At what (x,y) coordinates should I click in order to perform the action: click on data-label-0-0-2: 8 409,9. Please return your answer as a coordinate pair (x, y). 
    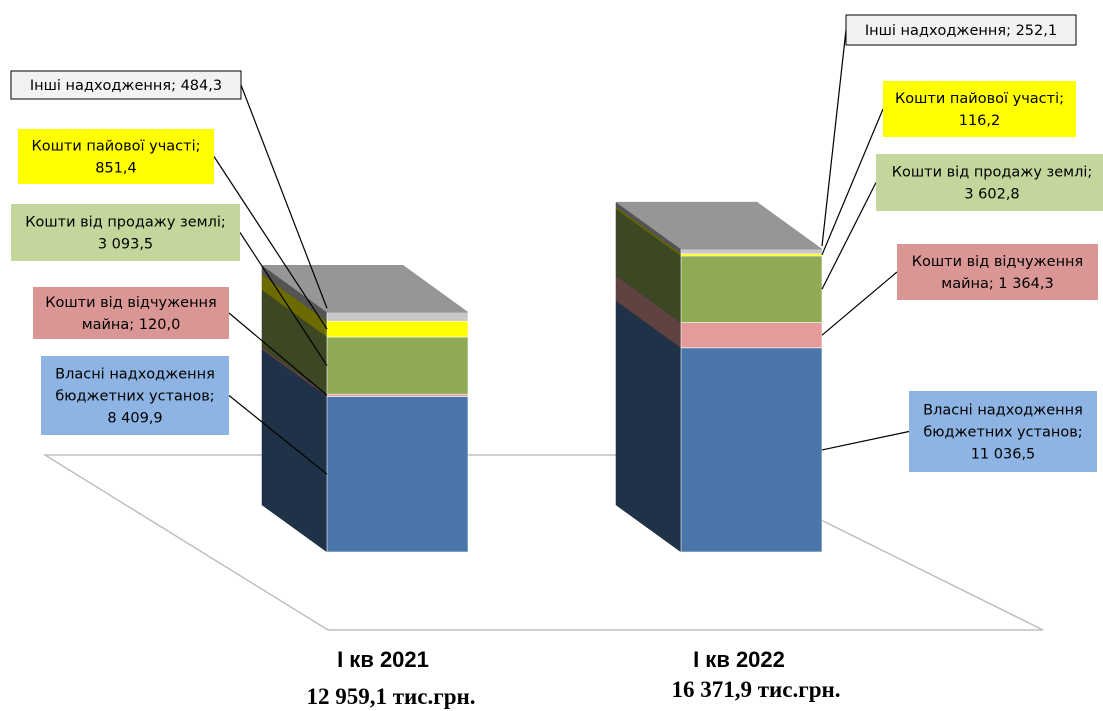
    Looking at the image, I should click on (134, 419).